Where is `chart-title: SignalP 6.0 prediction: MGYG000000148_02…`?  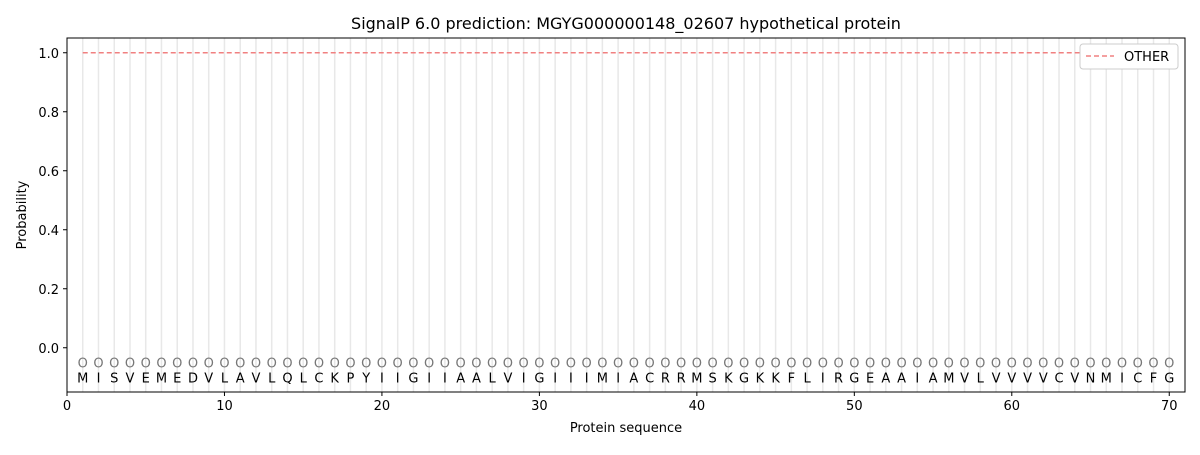 chart-title: SignalP 6.0 prediction: MGYG000000148_02… is located at coordinates (626, 24).